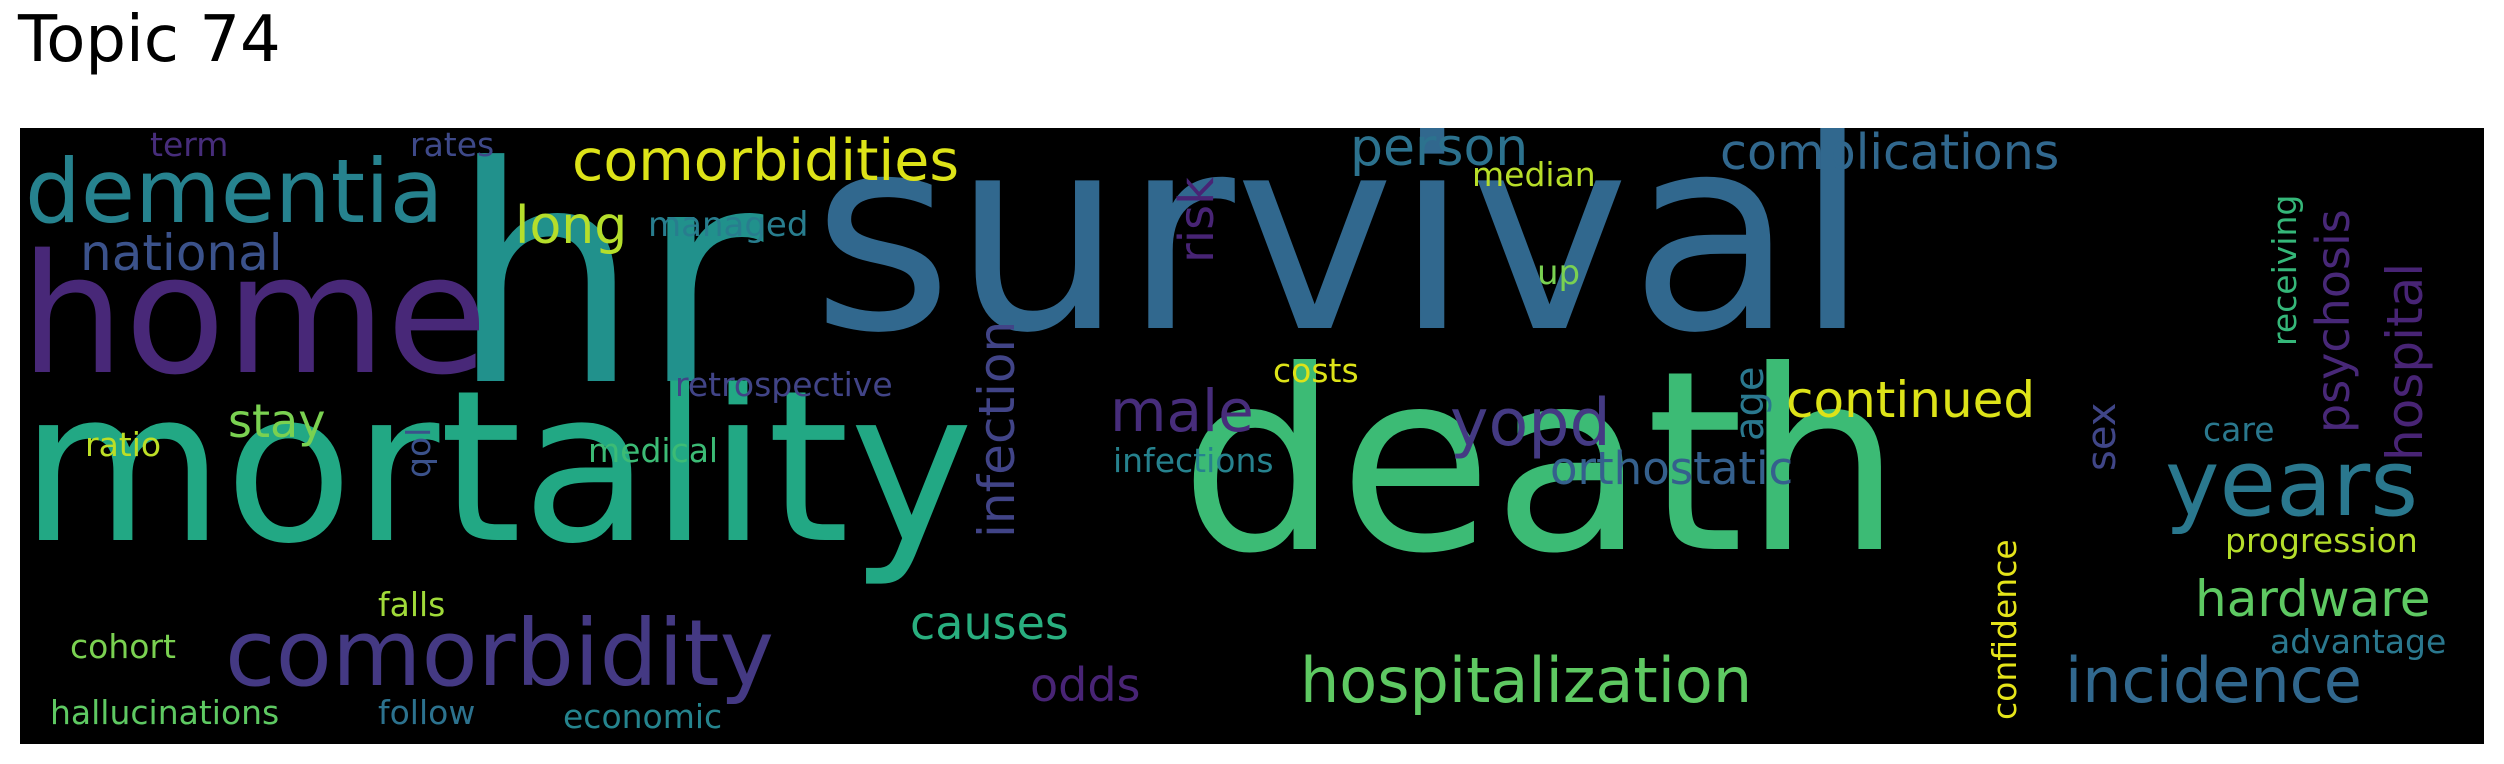  What do you see at coordinates (1890, 154) in the screenshot?
I see `word-complications: complications` at bounding box center [1890, 154].